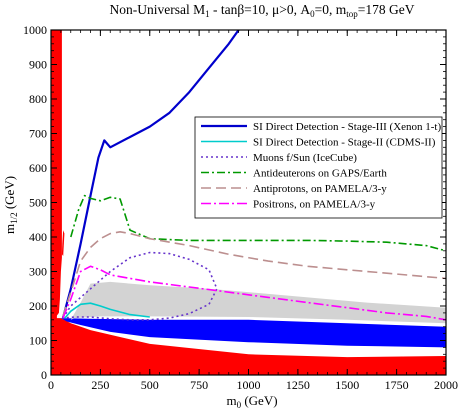 The height and width of the screenshot is (411, 463). I want to click on y-tick-label: 700, so click(38, 134).